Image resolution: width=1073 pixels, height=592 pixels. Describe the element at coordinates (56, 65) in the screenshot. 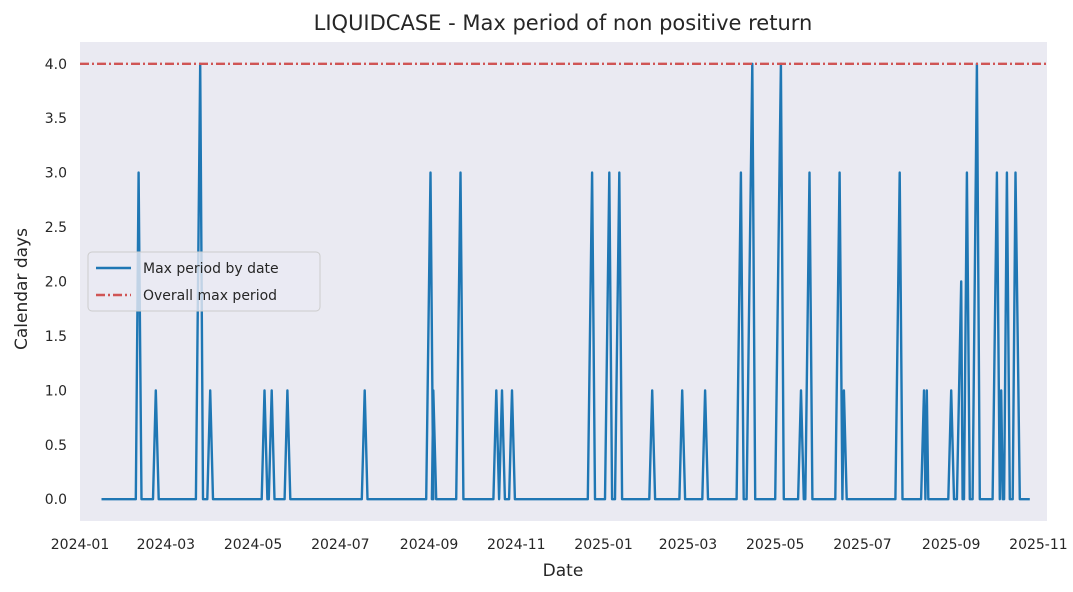

I see `y-tick-label: 4.0` at that location.